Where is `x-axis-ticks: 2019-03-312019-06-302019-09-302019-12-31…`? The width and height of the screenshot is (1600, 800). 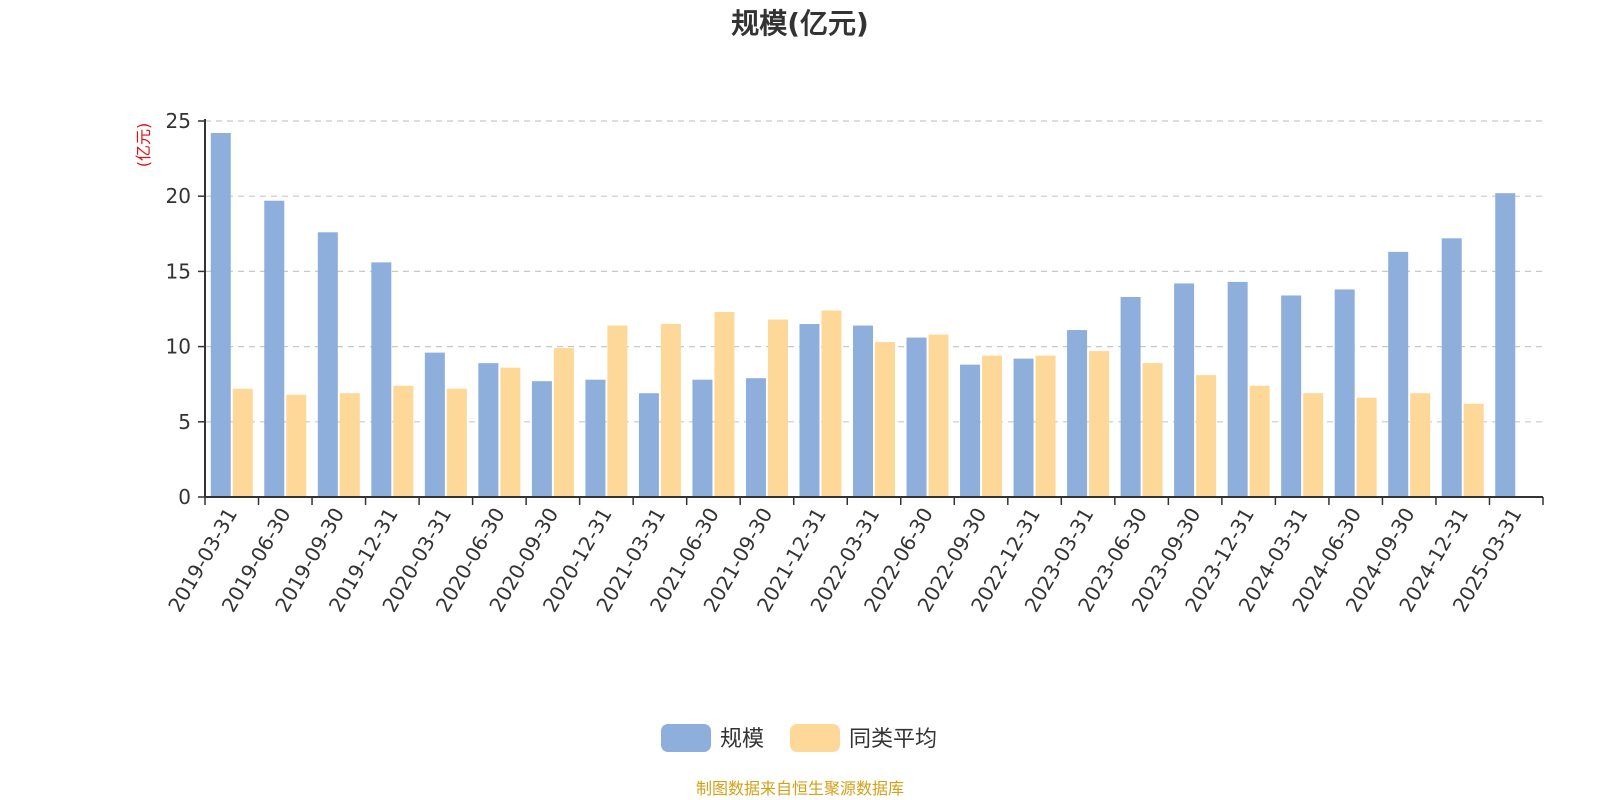
x-axis-ticks: 2019-03-312019-06-302019-09-302019-12-31… is located at coordinates (853, 556).